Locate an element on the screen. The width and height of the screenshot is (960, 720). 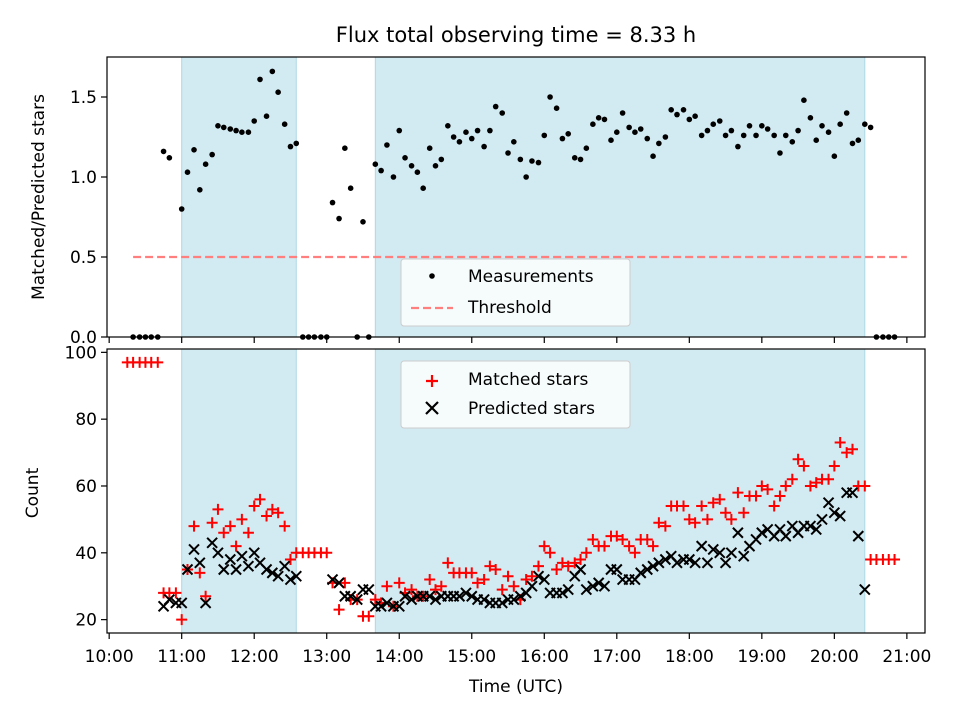
bottom-y-tick-label: 40 is located at coordinates (86, 554).